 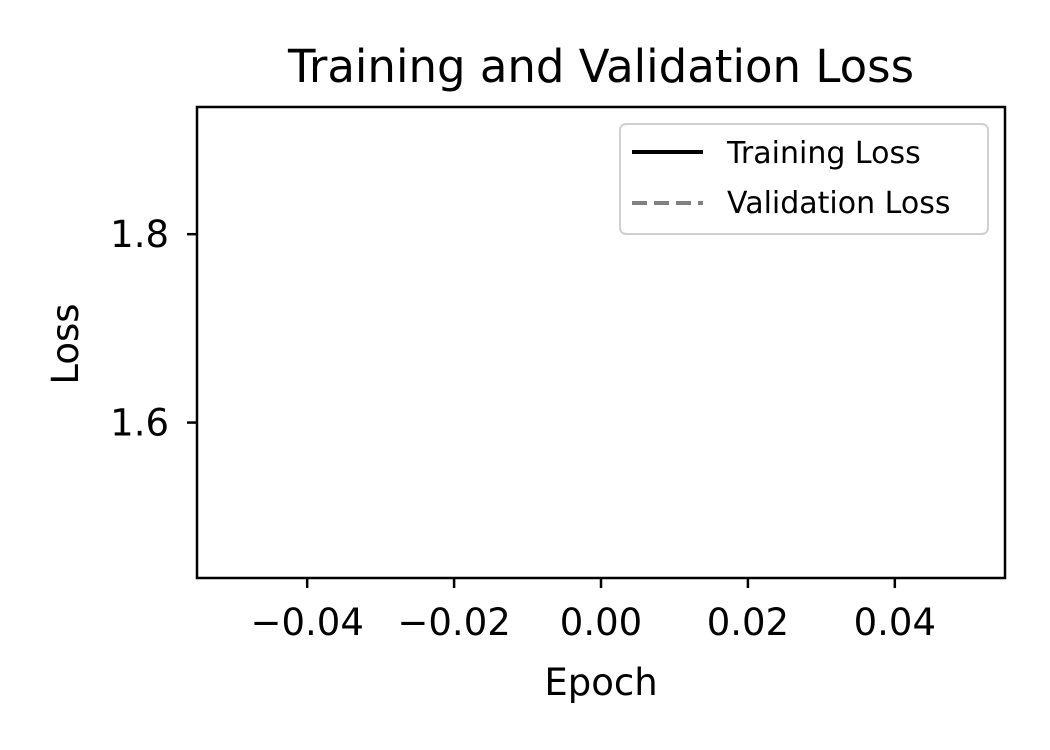 What do you see at coordinates (748, 622) in the screenshot?
I see `x-tick-label: 0.02` at bounding box center [748, 622].